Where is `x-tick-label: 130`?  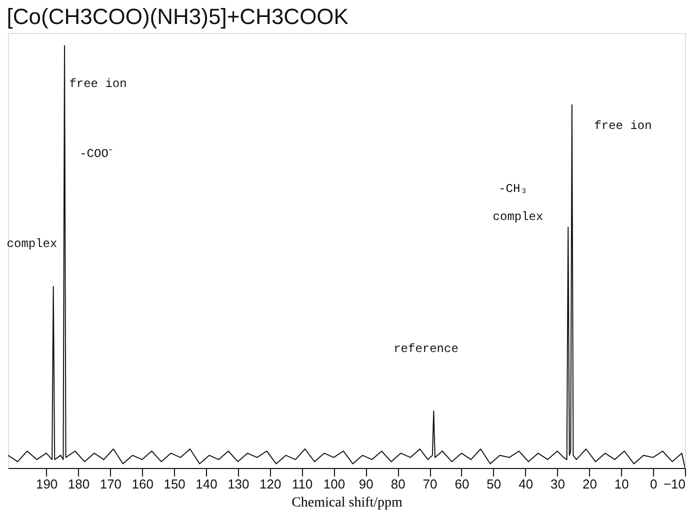 x-tick-label: 130 is located at coordinates (239, 484).